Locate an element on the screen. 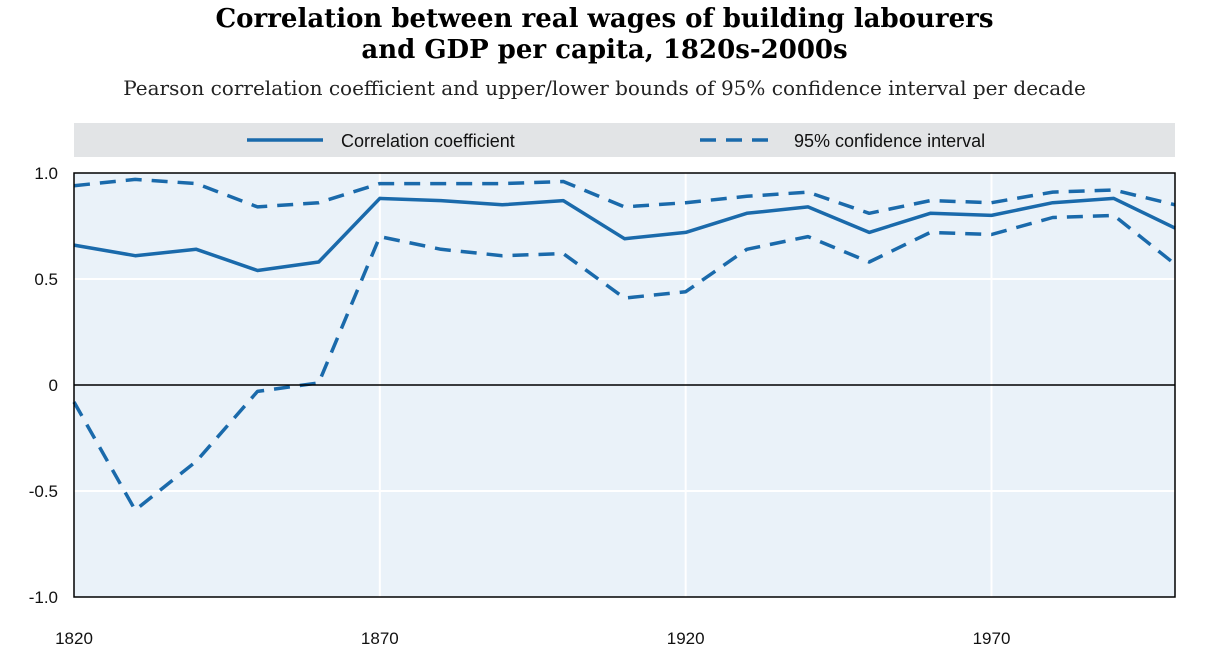  y-axis-labels: 1.0 0.5 0 -0.5 -1.0 is located at coordinates (43, 385).